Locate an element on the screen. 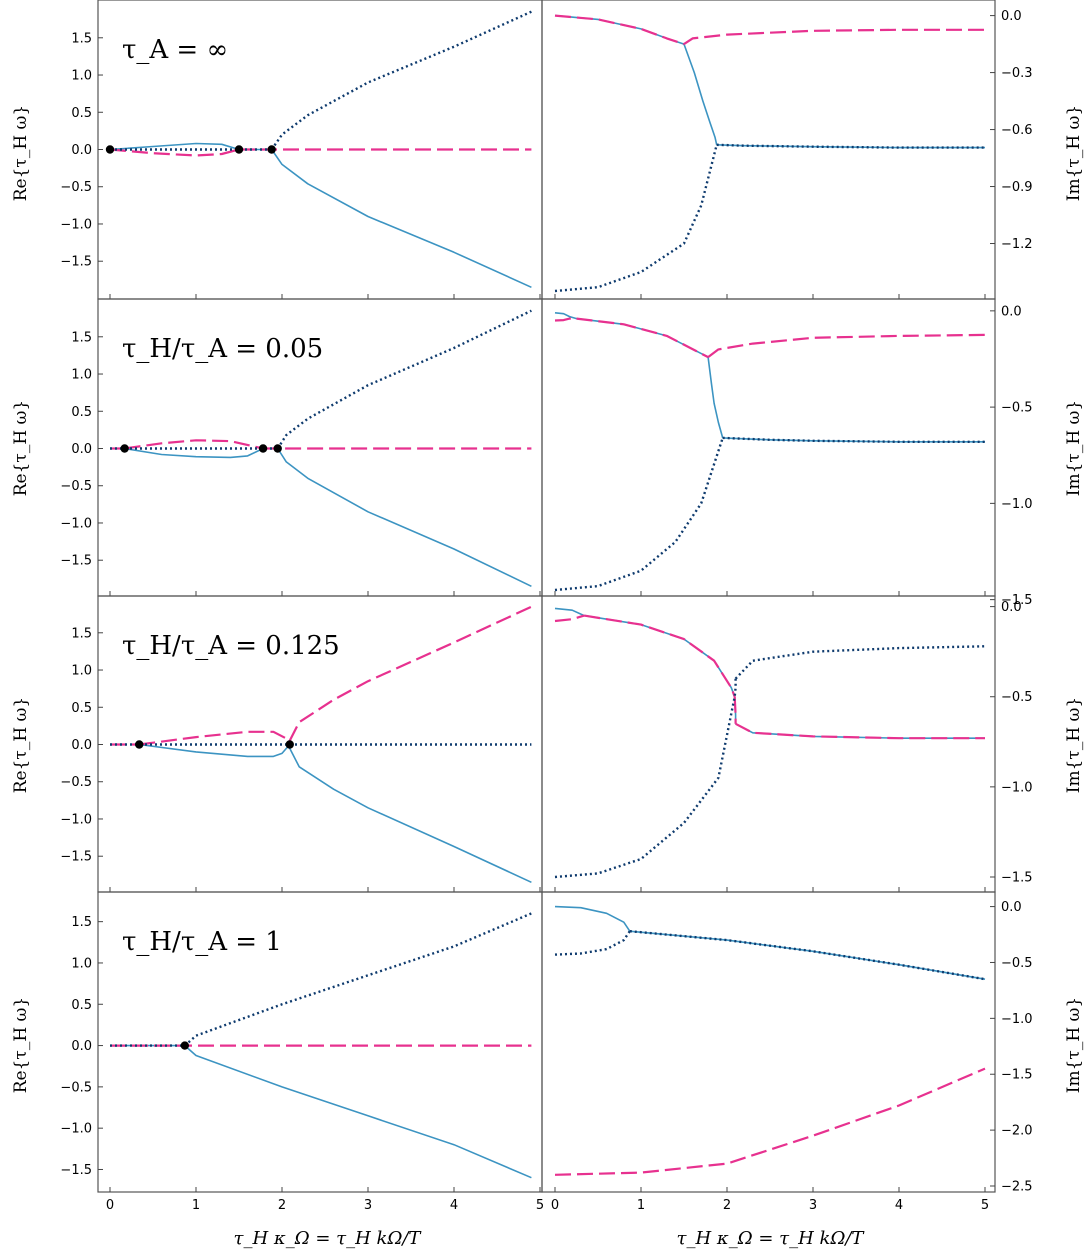 The height and width of the screenshot is (1254, 1091). panel-annotation: τ_H/τ_A = 0.05 is located at coordinates (222, 349).